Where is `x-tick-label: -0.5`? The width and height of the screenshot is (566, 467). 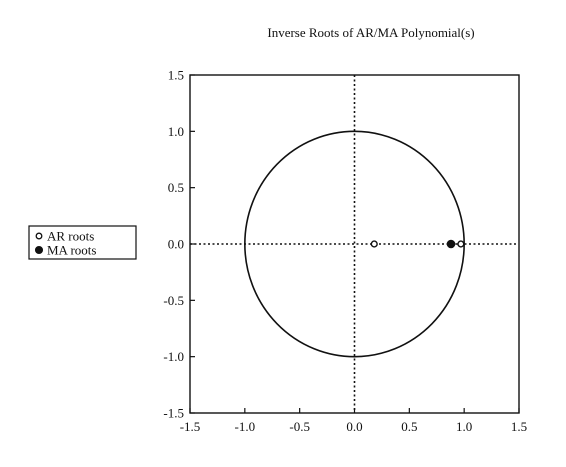
x-tick-label: -0.5 is located at coordinates (299, 426).